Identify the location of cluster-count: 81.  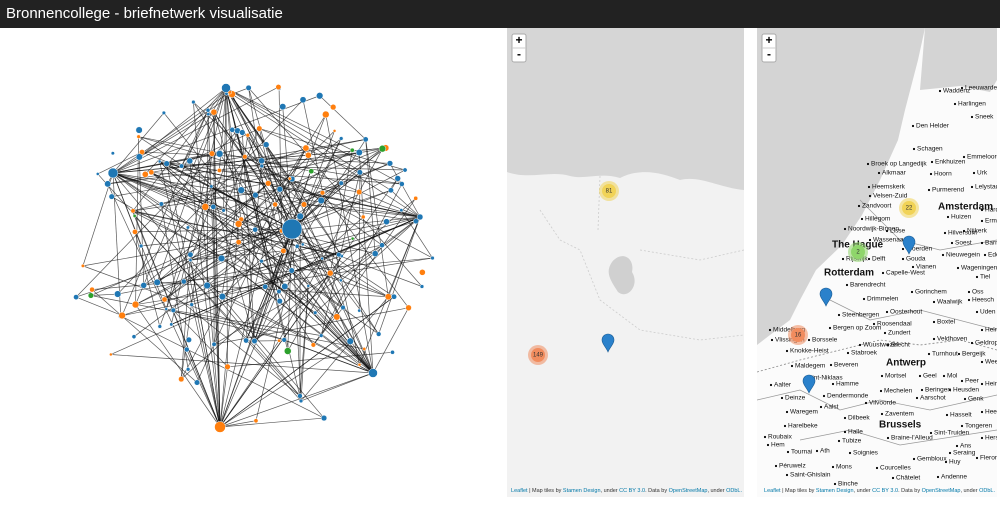
(609, 192).